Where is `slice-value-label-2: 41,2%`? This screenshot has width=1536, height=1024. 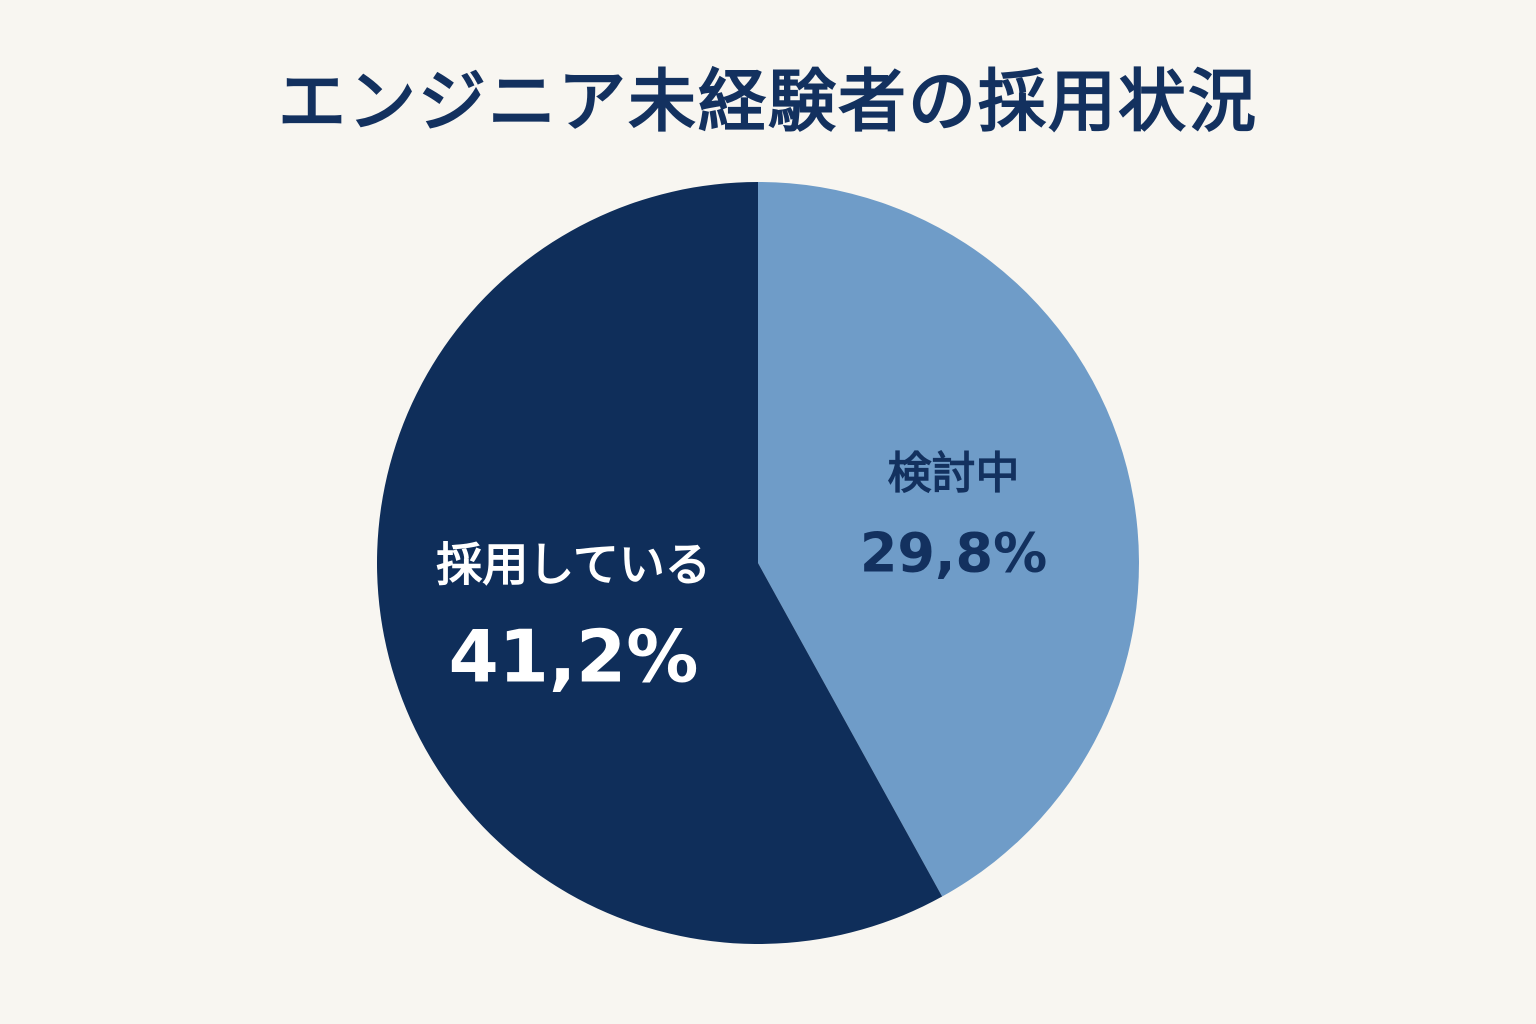
slice-value-label-2: 41,2% is located at coordinates (574, 657).